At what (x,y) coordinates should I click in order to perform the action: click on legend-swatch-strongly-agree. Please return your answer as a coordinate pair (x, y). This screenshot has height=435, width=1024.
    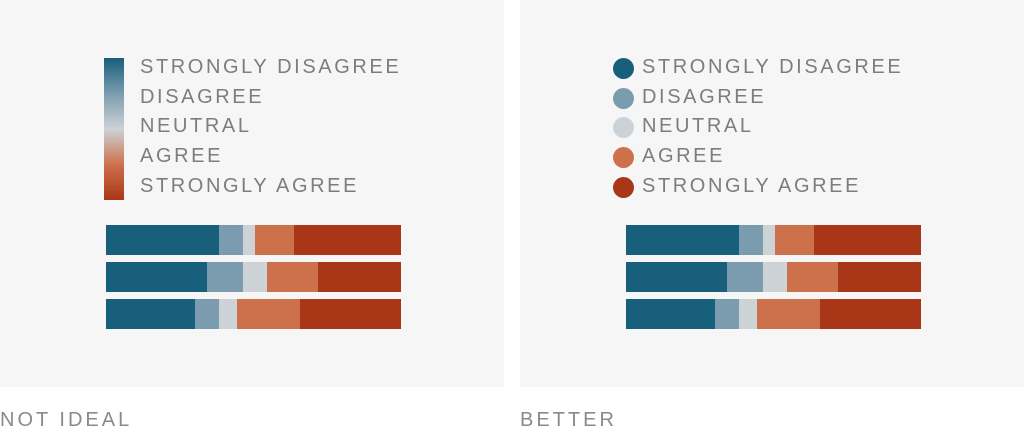
    Looking at the image, I should click on (623, 187).